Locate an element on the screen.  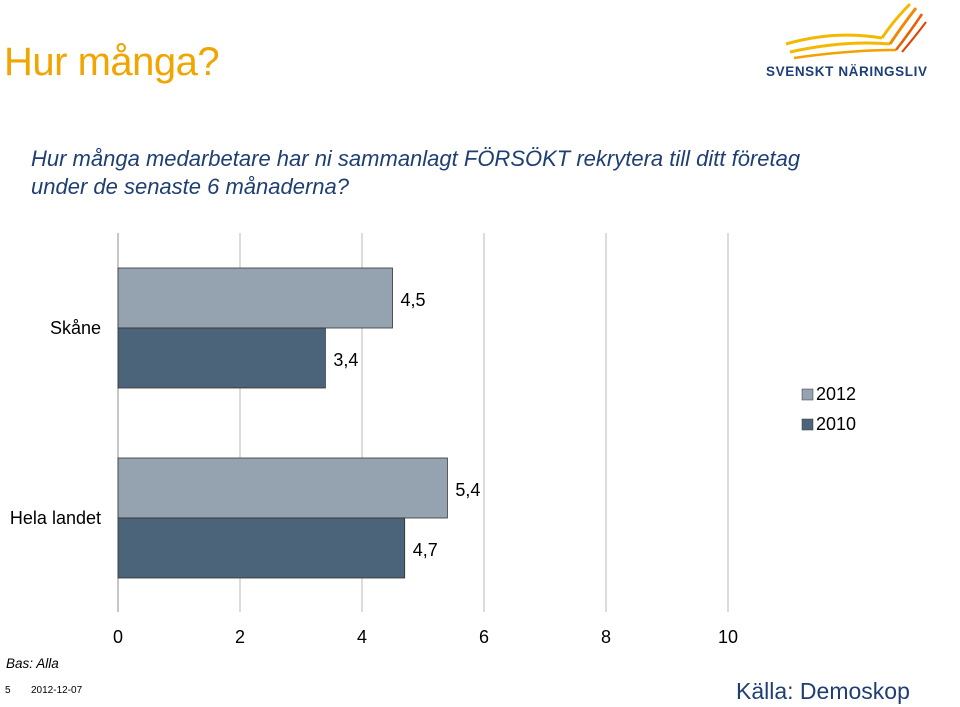
x-tick-label: 6 is located at coordinates (484, 637).